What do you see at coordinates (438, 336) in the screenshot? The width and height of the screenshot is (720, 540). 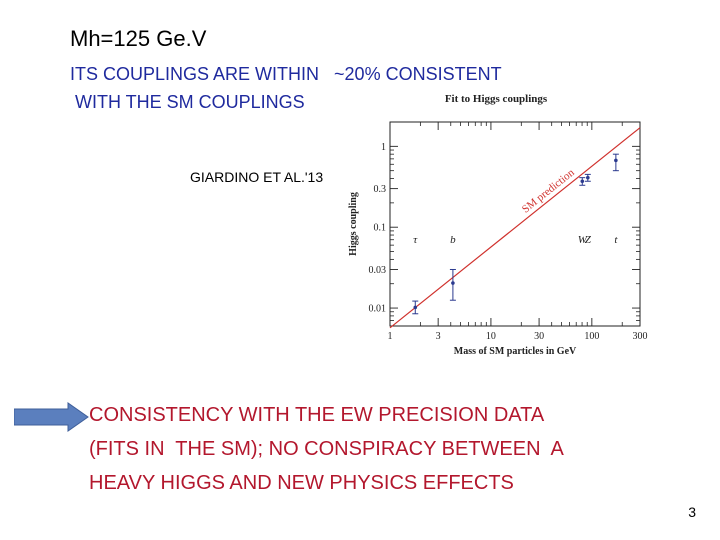 I see `x-tick-label: 3` at bounding box center [438, 336].